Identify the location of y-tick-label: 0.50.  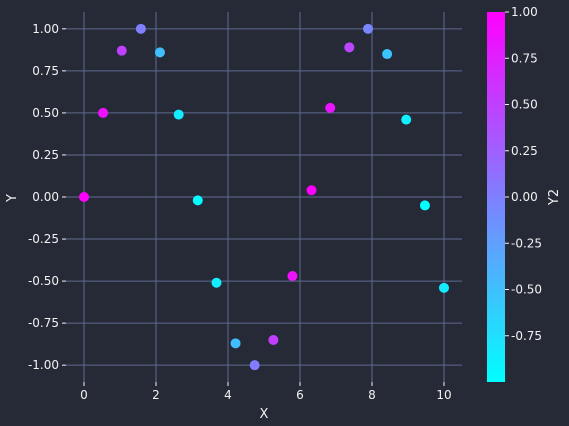
(45, 113).